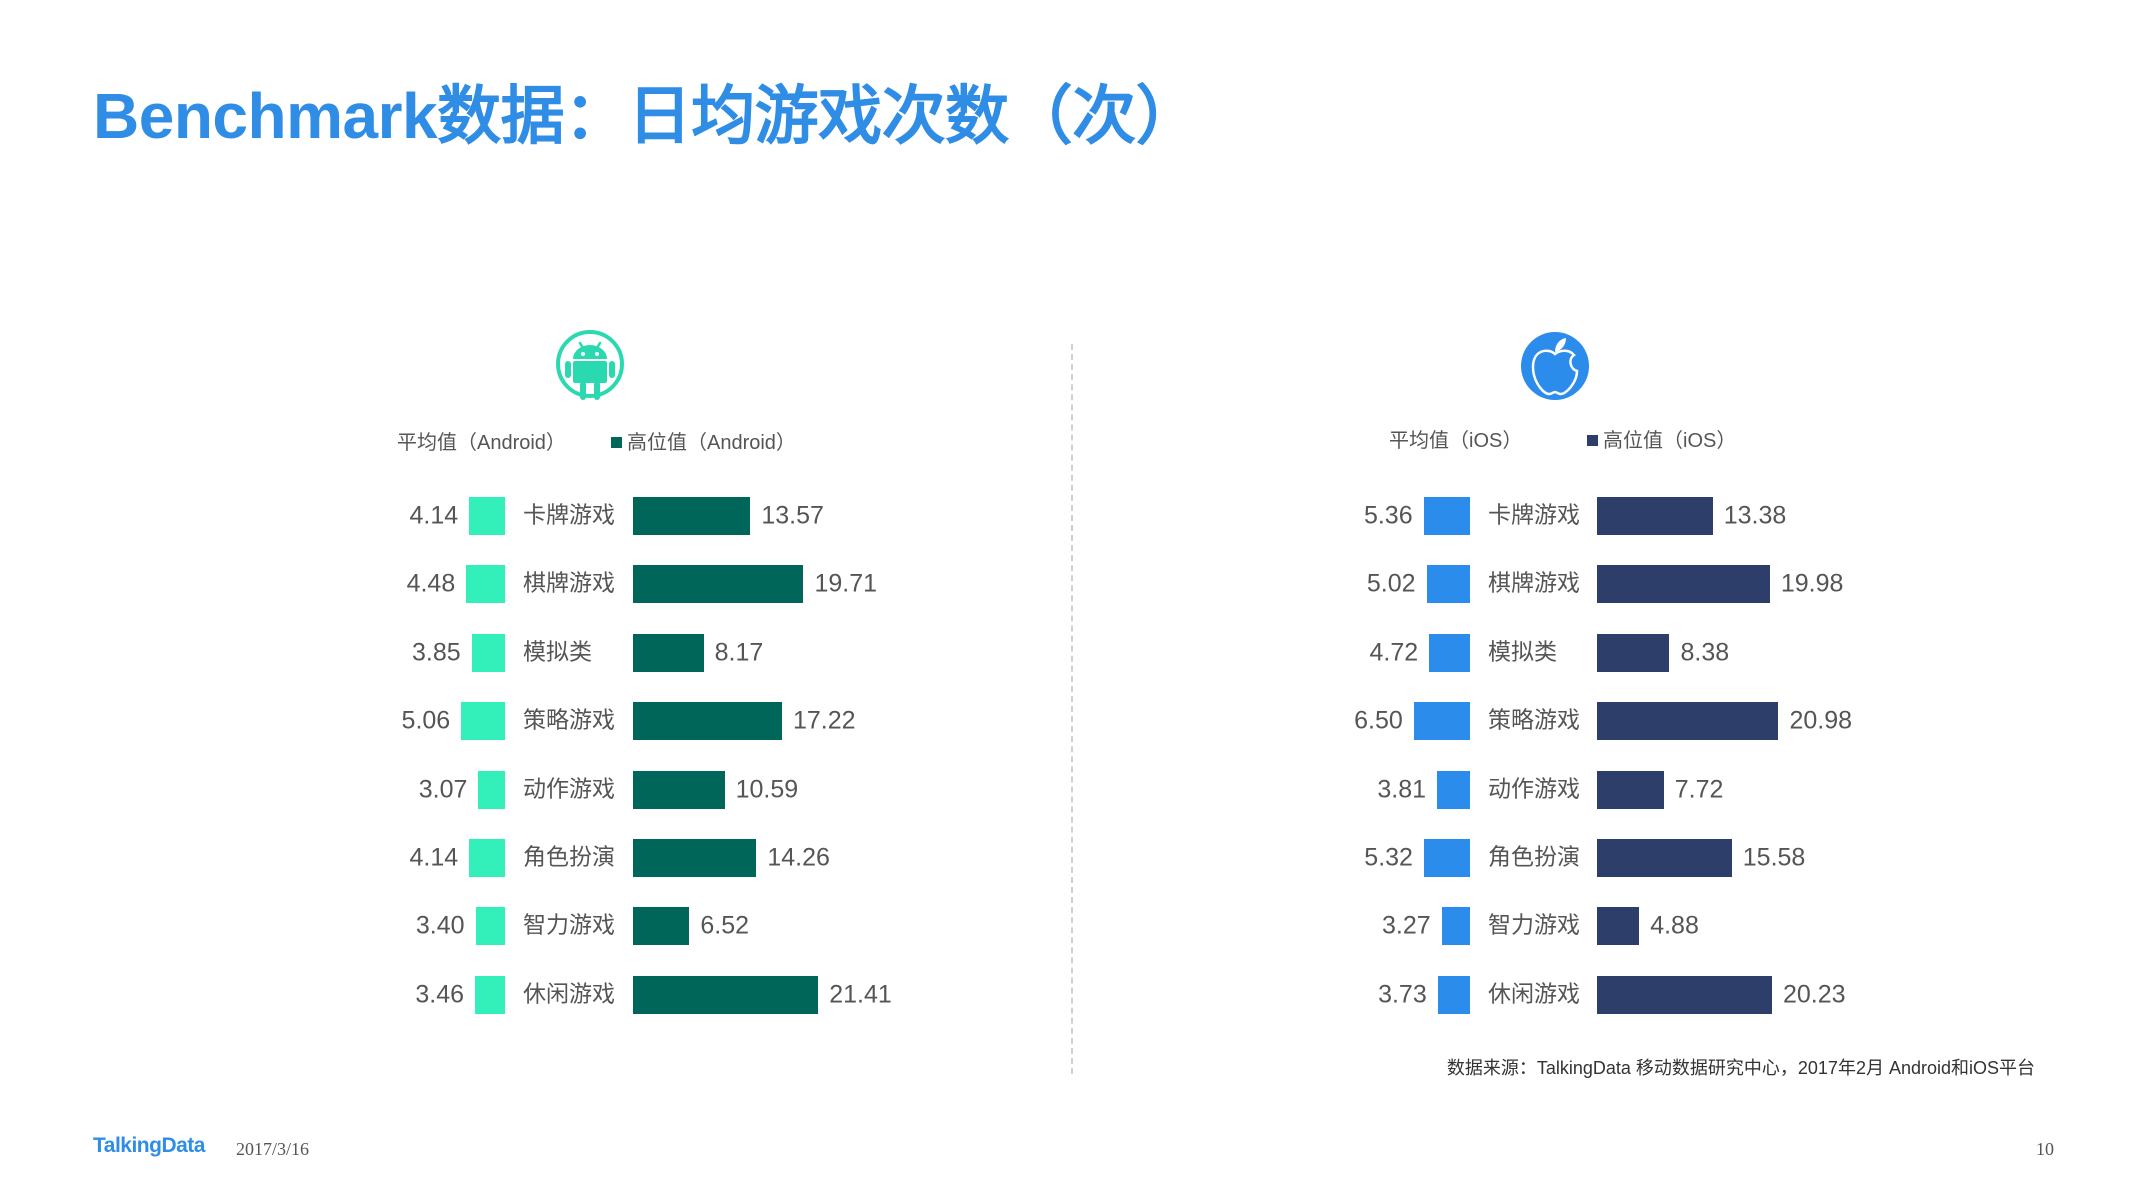  Describe the element at coordinates (1394, 652) in the screenshot. I see `ios-avg-value-label: 4.72` at that location.